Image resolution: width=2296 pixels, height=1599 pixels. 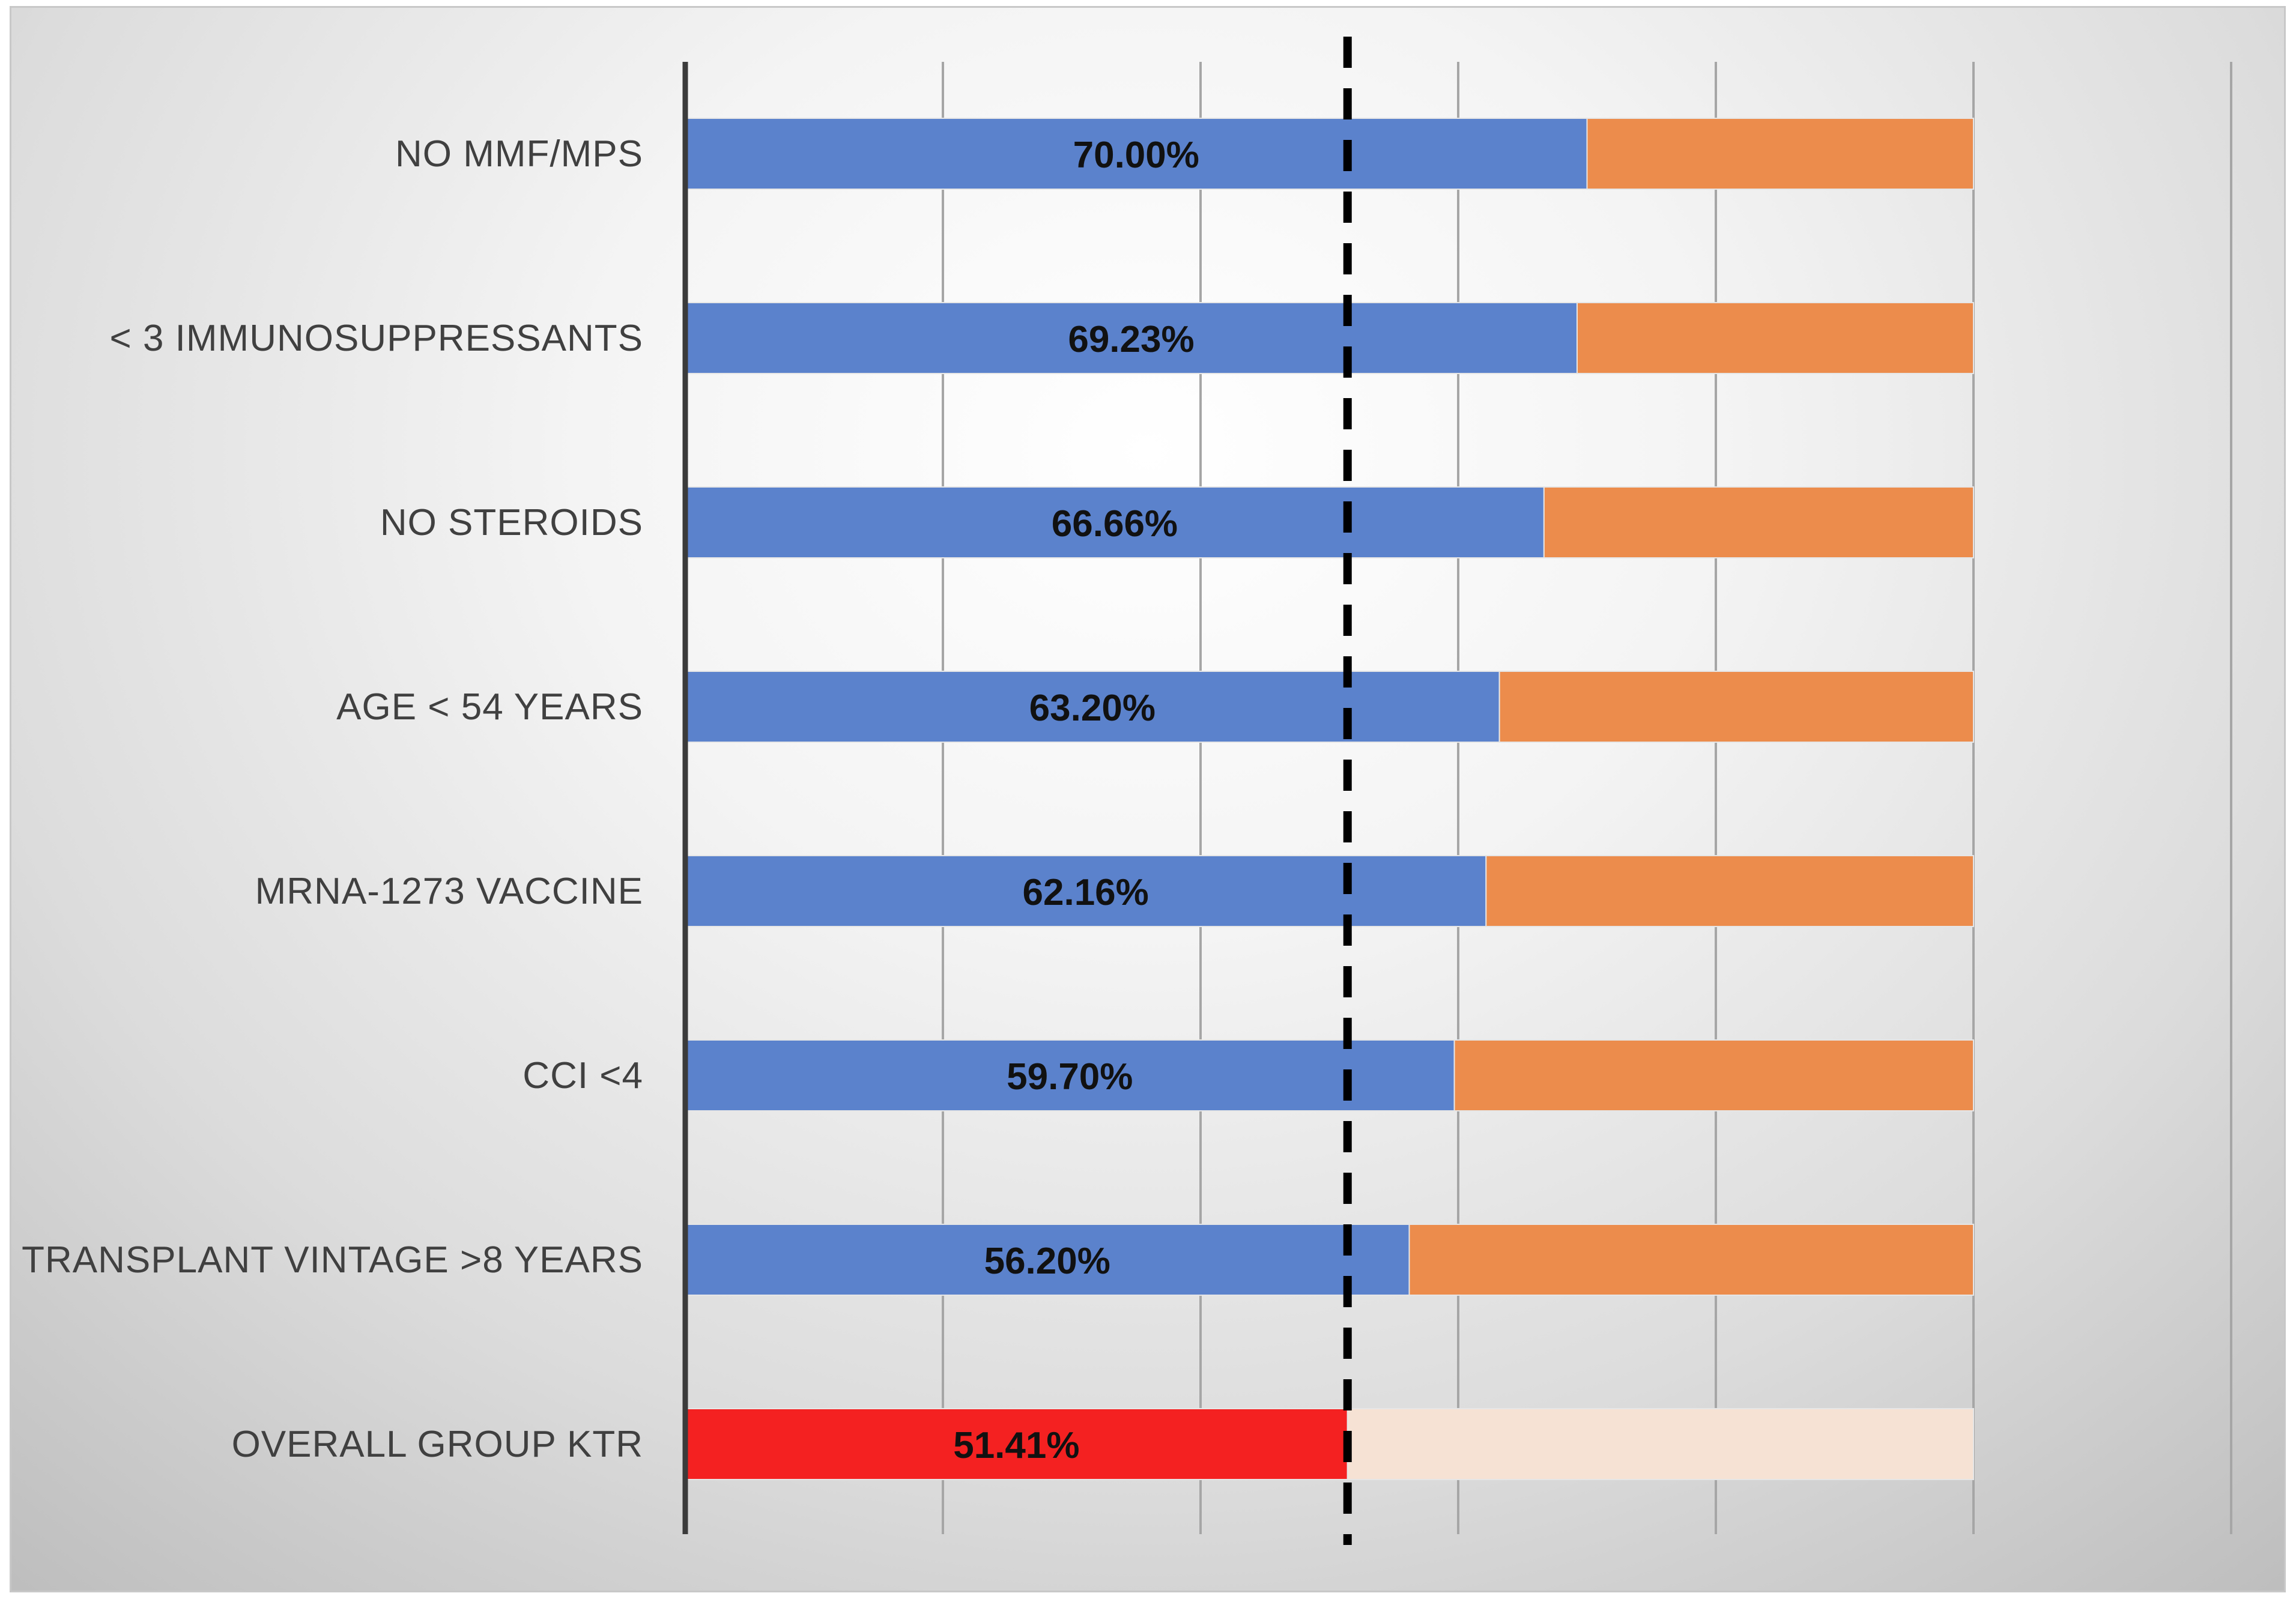 I want to click on data-label-4: 62.16%, so click(x=1086, y=892).